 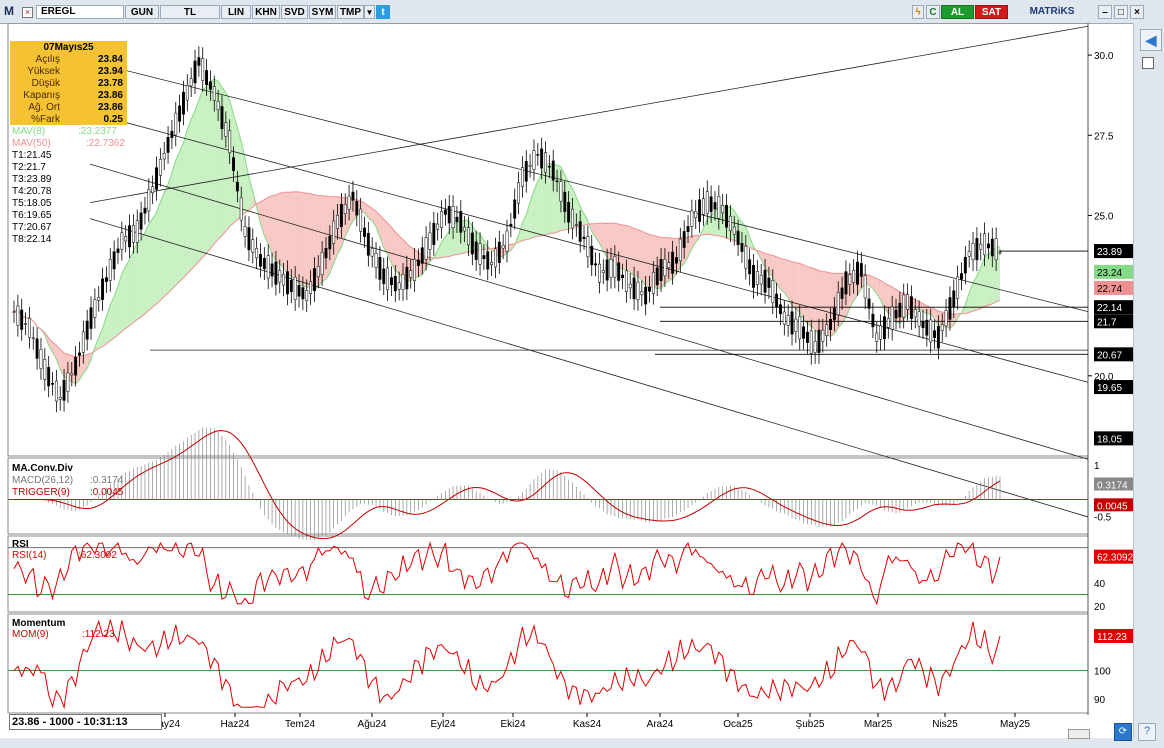 What do you see at coordinates (32, 203) in the screenshot?
I see `target-label: T5:18.05` at bounding box center [32, 203].